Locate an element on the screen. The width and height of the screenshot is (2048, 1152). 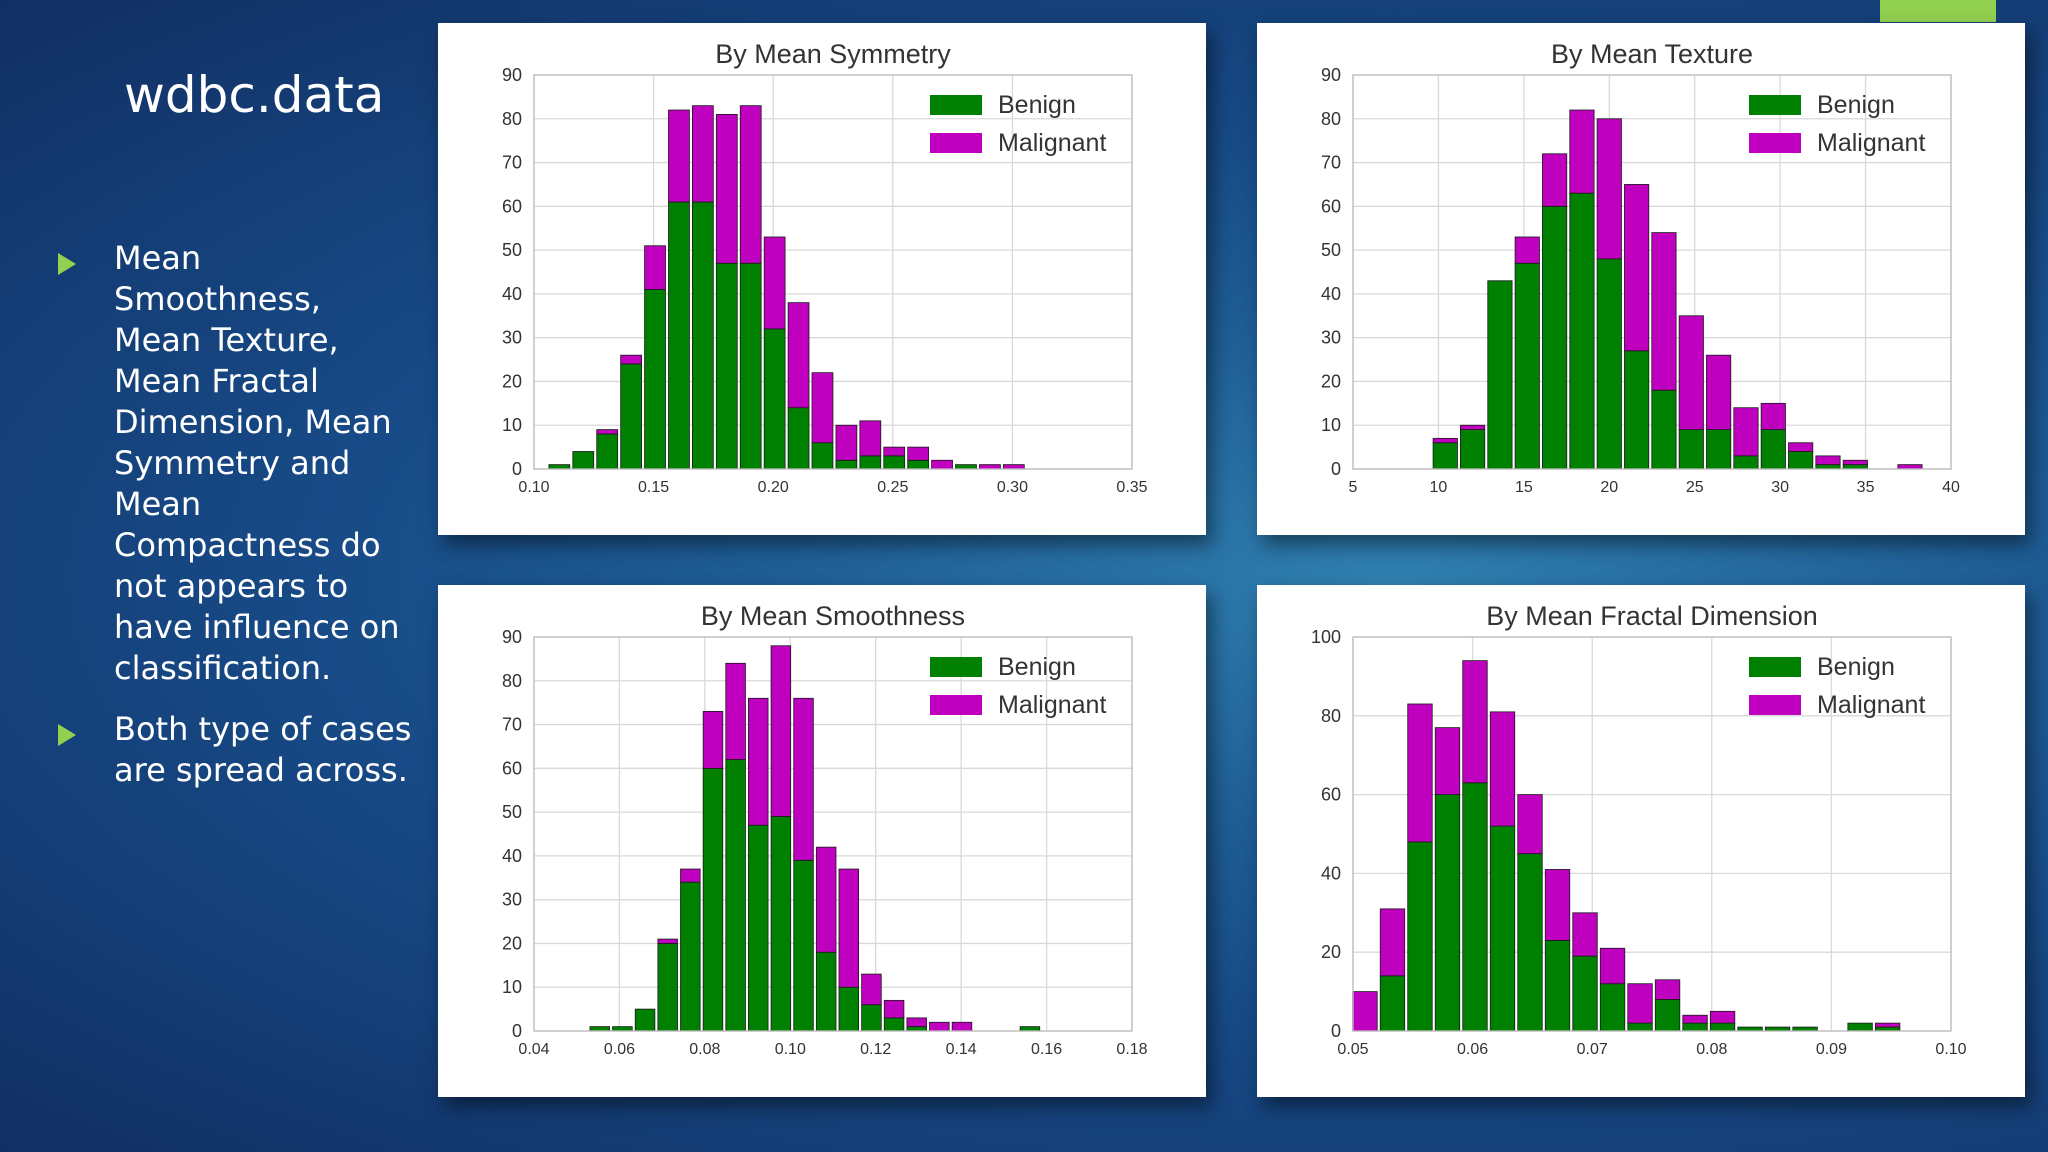
slide-title: wdbc.data is located at coordinates (254, 95).